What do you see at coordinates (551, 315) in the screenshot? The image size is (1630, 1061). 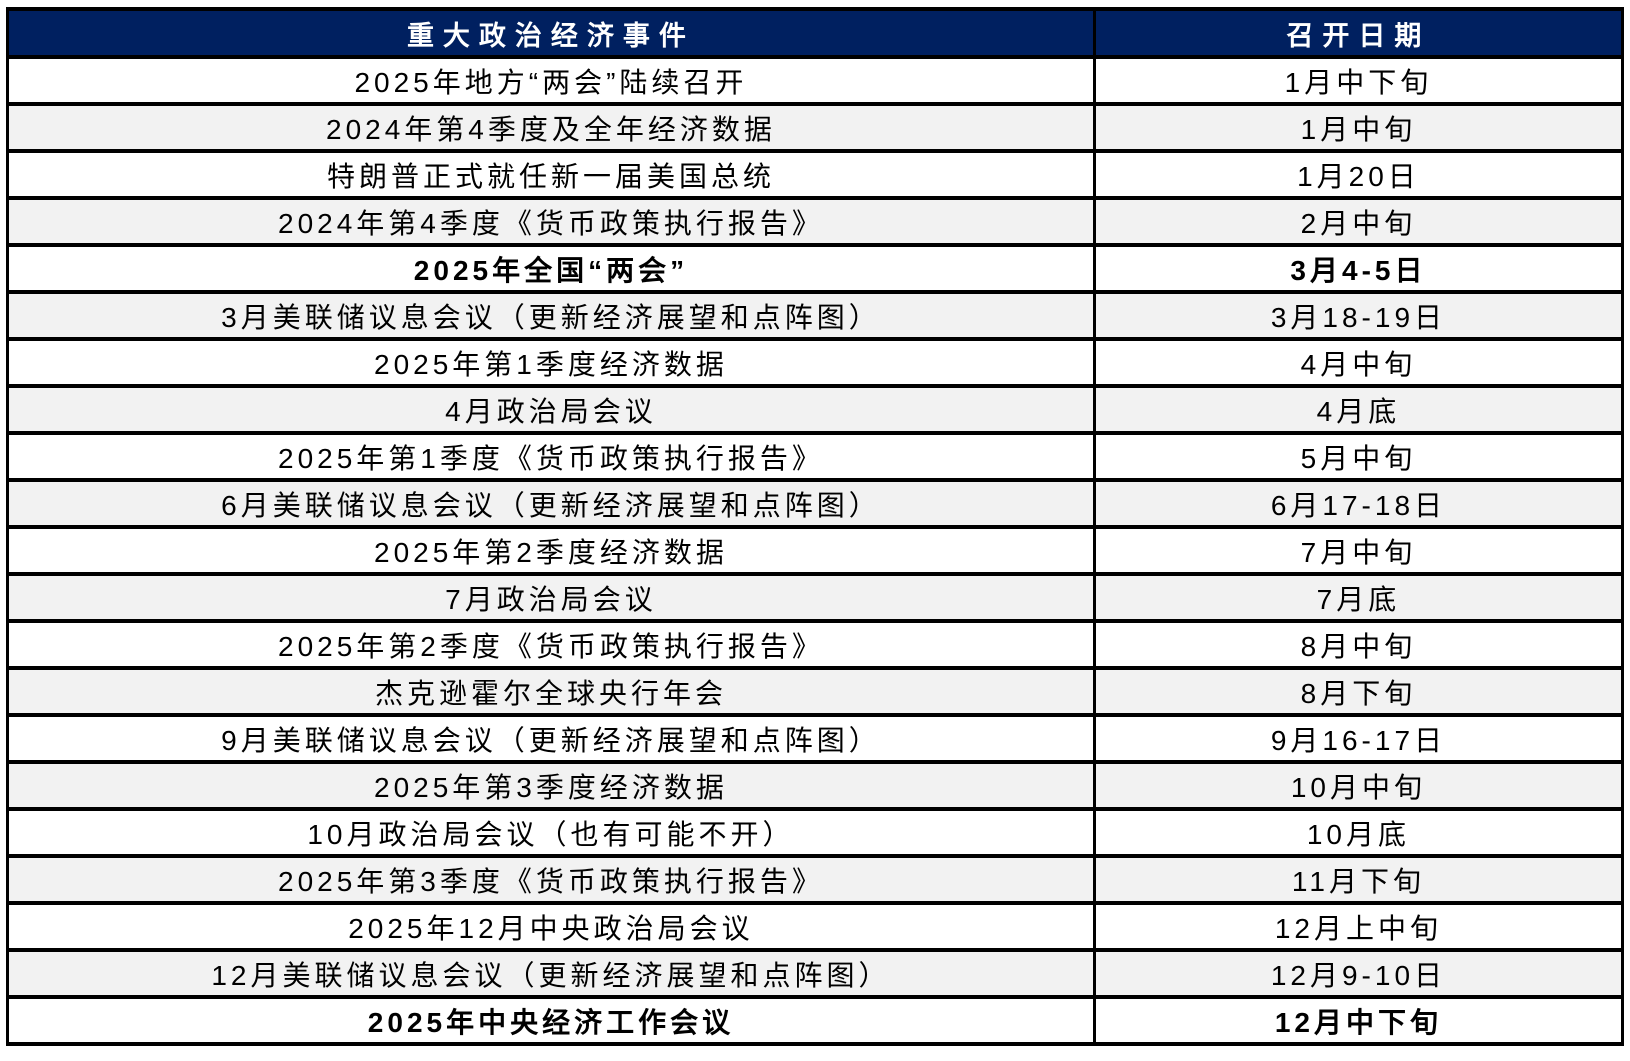 I see `event-cell: 3月美联储议息会议（更新经济展望和点阵图）` at bounding box center [551, 315].